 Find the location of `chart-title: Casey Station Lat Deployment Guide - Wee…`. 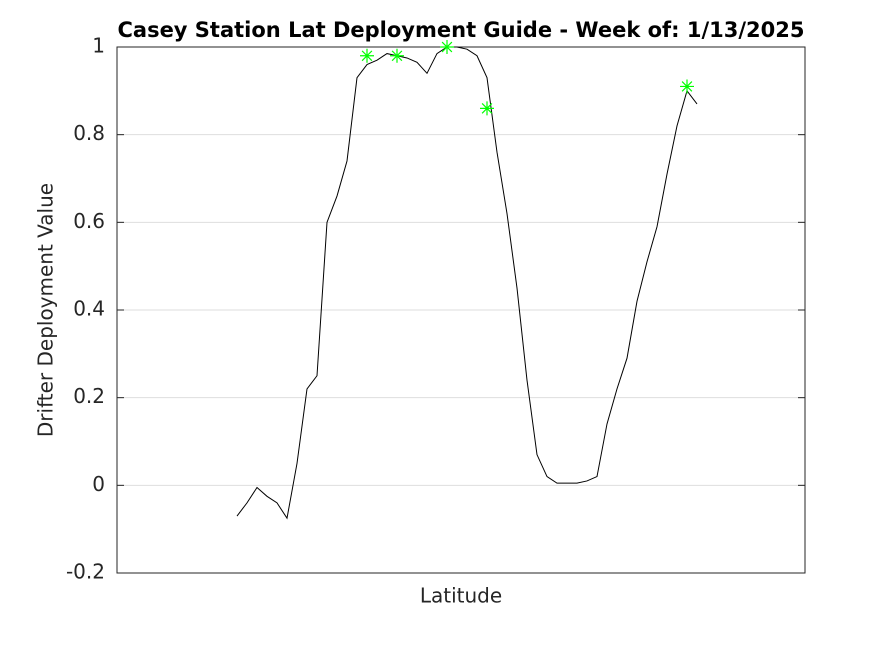

chart-title: Casey Station Lat Deployment Guide - Wee… is located at coordinates (460, 30).